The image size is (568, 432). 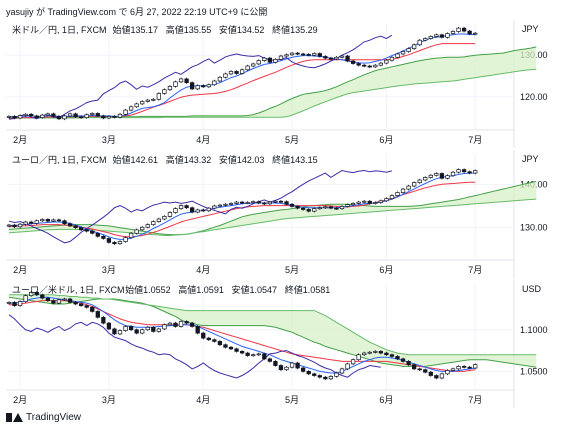 What do you see at coordinates (534, 97) in the screenshot?
I see `y-tick-label: 120.00` at bounding box center [534, 97].